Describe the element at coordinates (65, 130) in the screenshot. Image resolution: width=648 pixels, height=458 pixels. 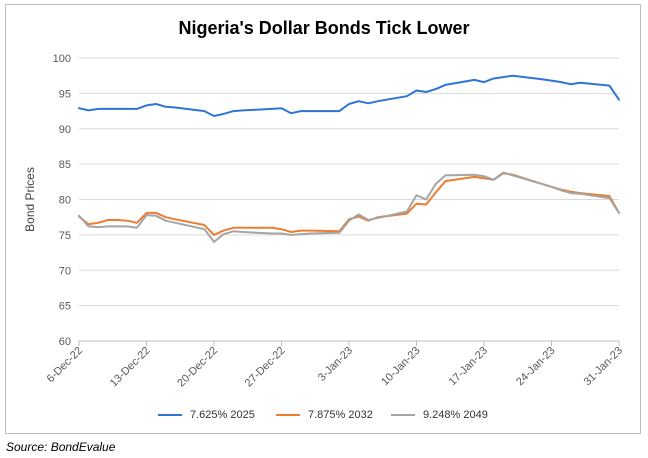
I see `y-tick-label-90: 90` at that location.